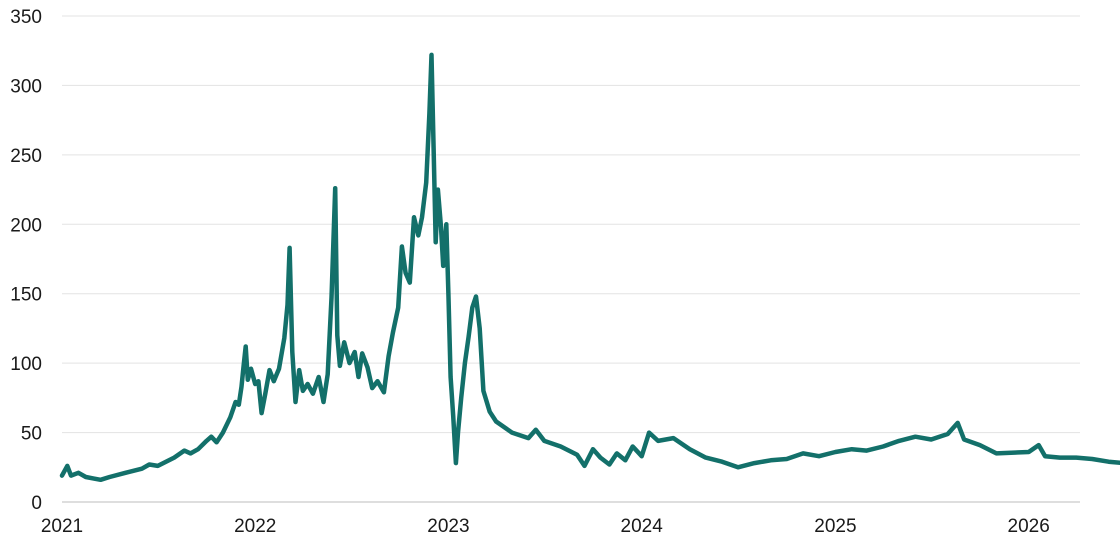 Image resolution: width=1120 pixels, height=545 pixels. Describe the element at coordinates (835, 526) in the screenshot. I see `x-tick-label: 2025` at that location.